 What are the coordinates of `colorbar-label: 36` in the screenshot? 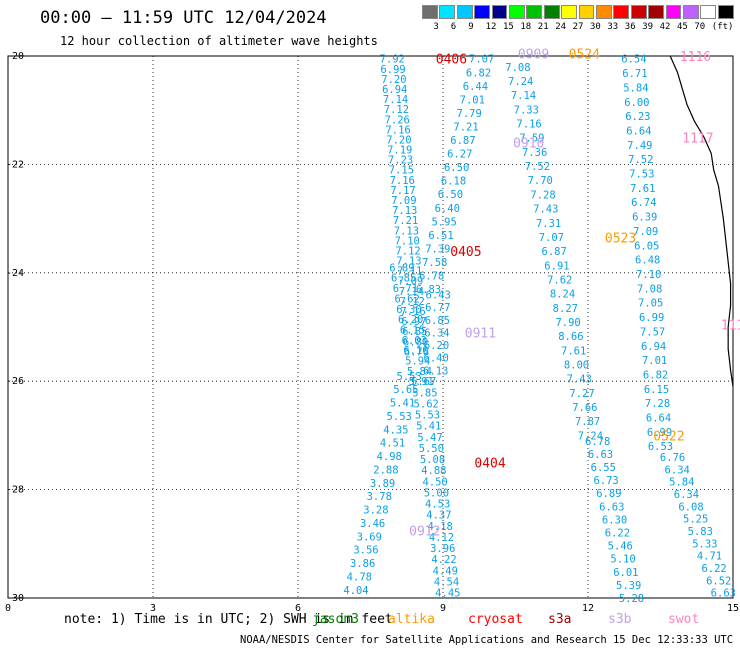 It's located at (630, 27).